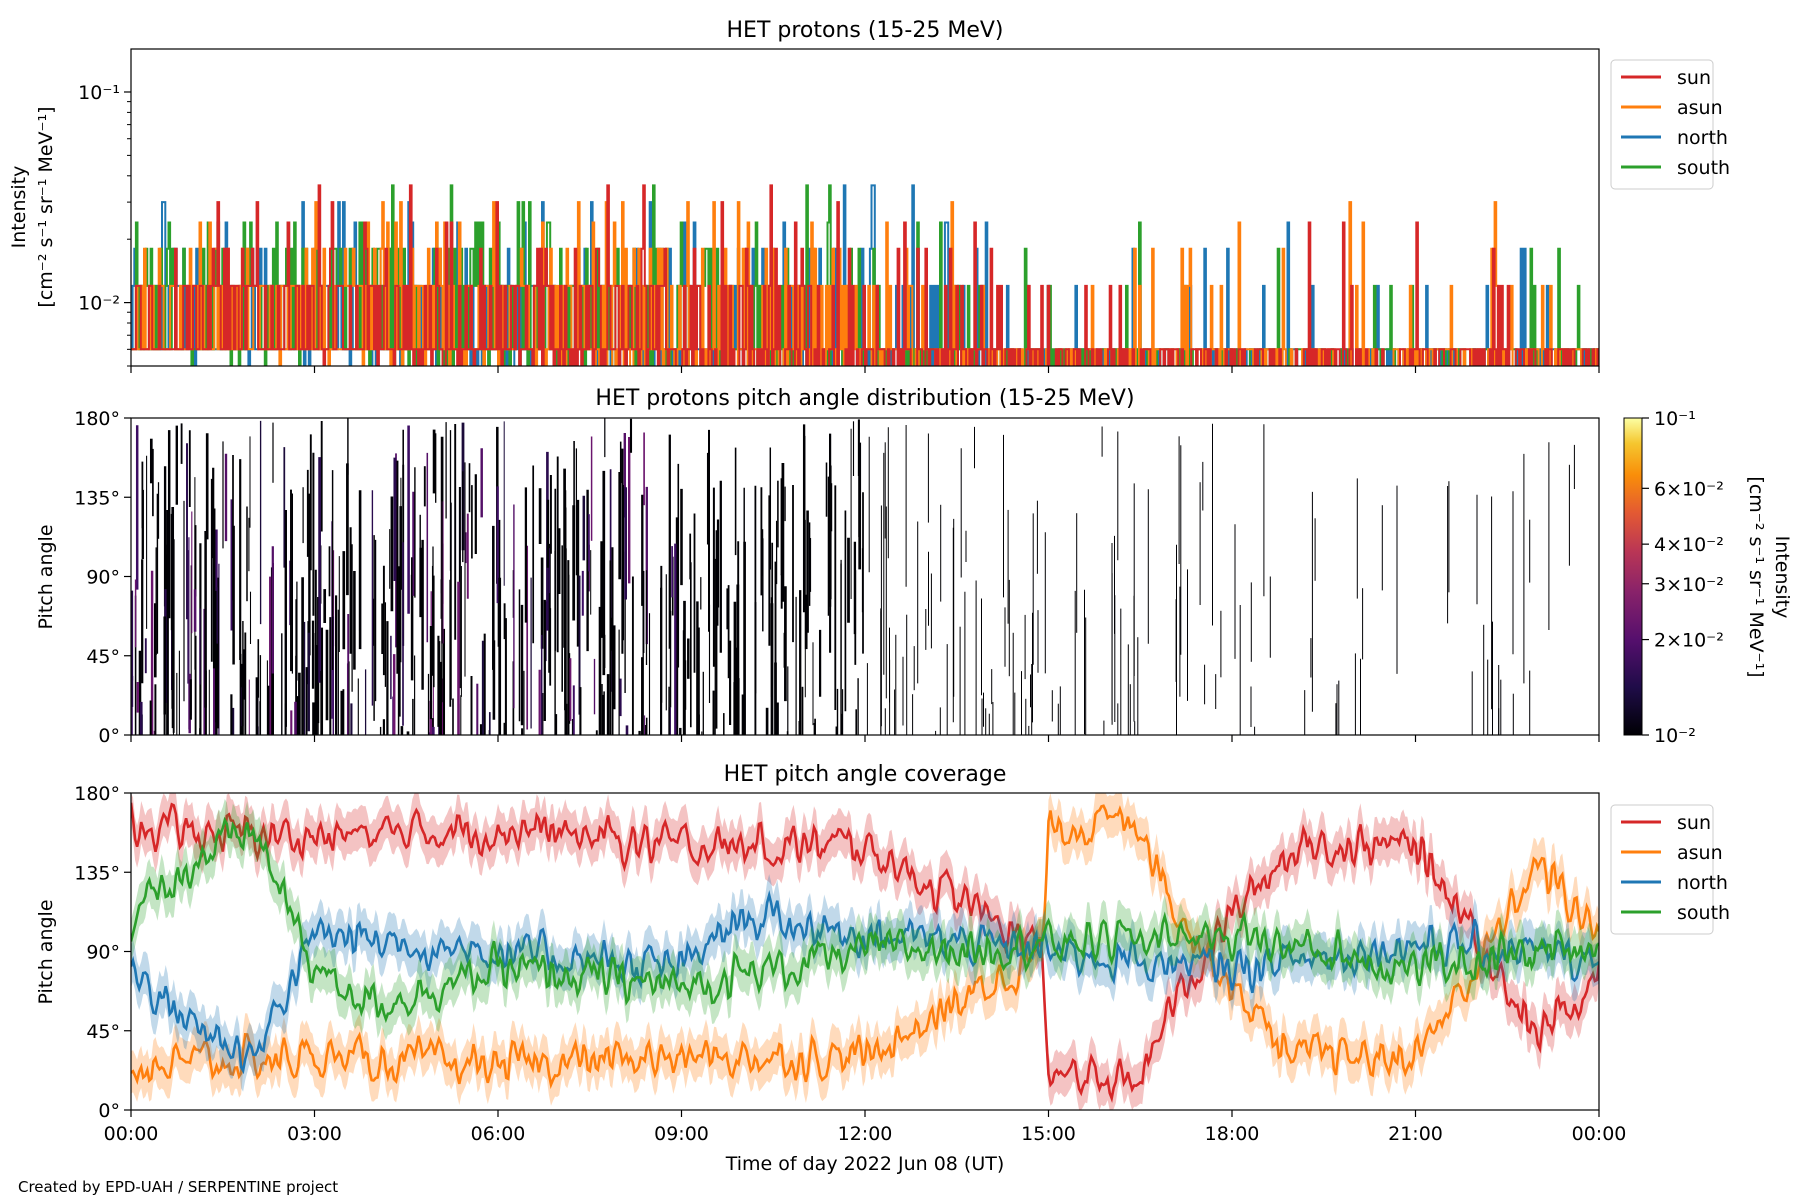 Image resolution: width=1800 pixels, height=1200 pixels. I want to click on x-tick-label: 18:00, so click(1232, 1134).